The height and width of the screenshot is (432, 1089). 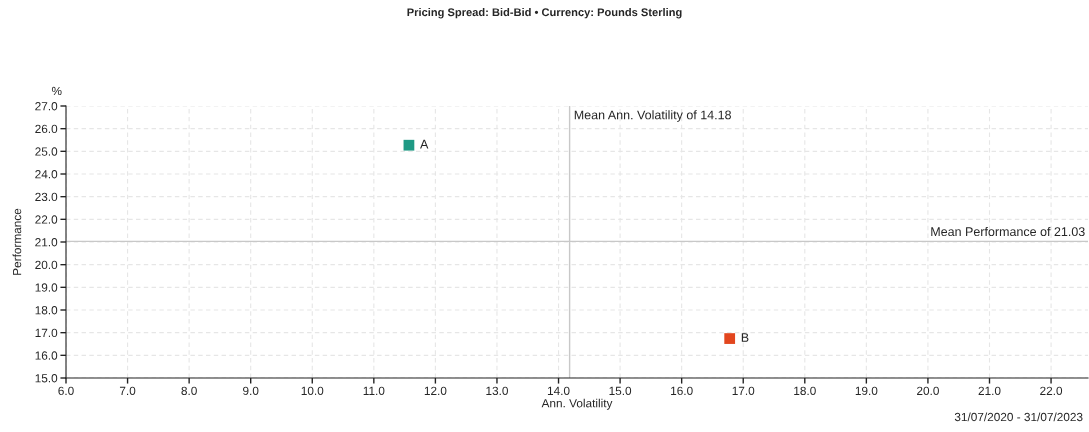 What do you see at coordinates (46, 310) in the screenshot?
I see `y-tick-label: 18.0` at bounding box center [46, 310].